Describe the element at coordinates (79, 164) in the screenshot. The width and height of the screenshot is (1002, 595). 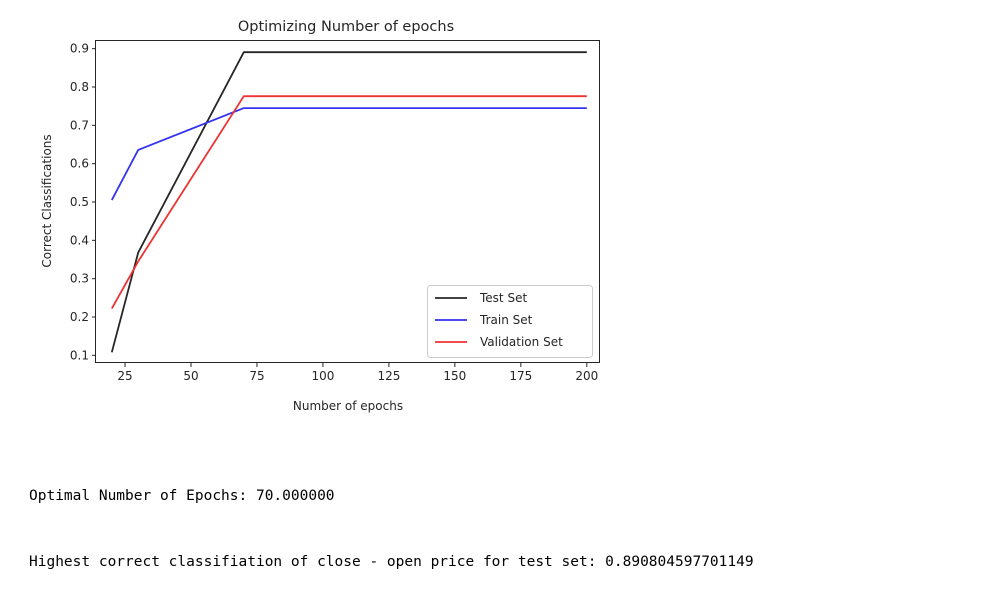
I see `y-tick-label: 0.6` at that location.